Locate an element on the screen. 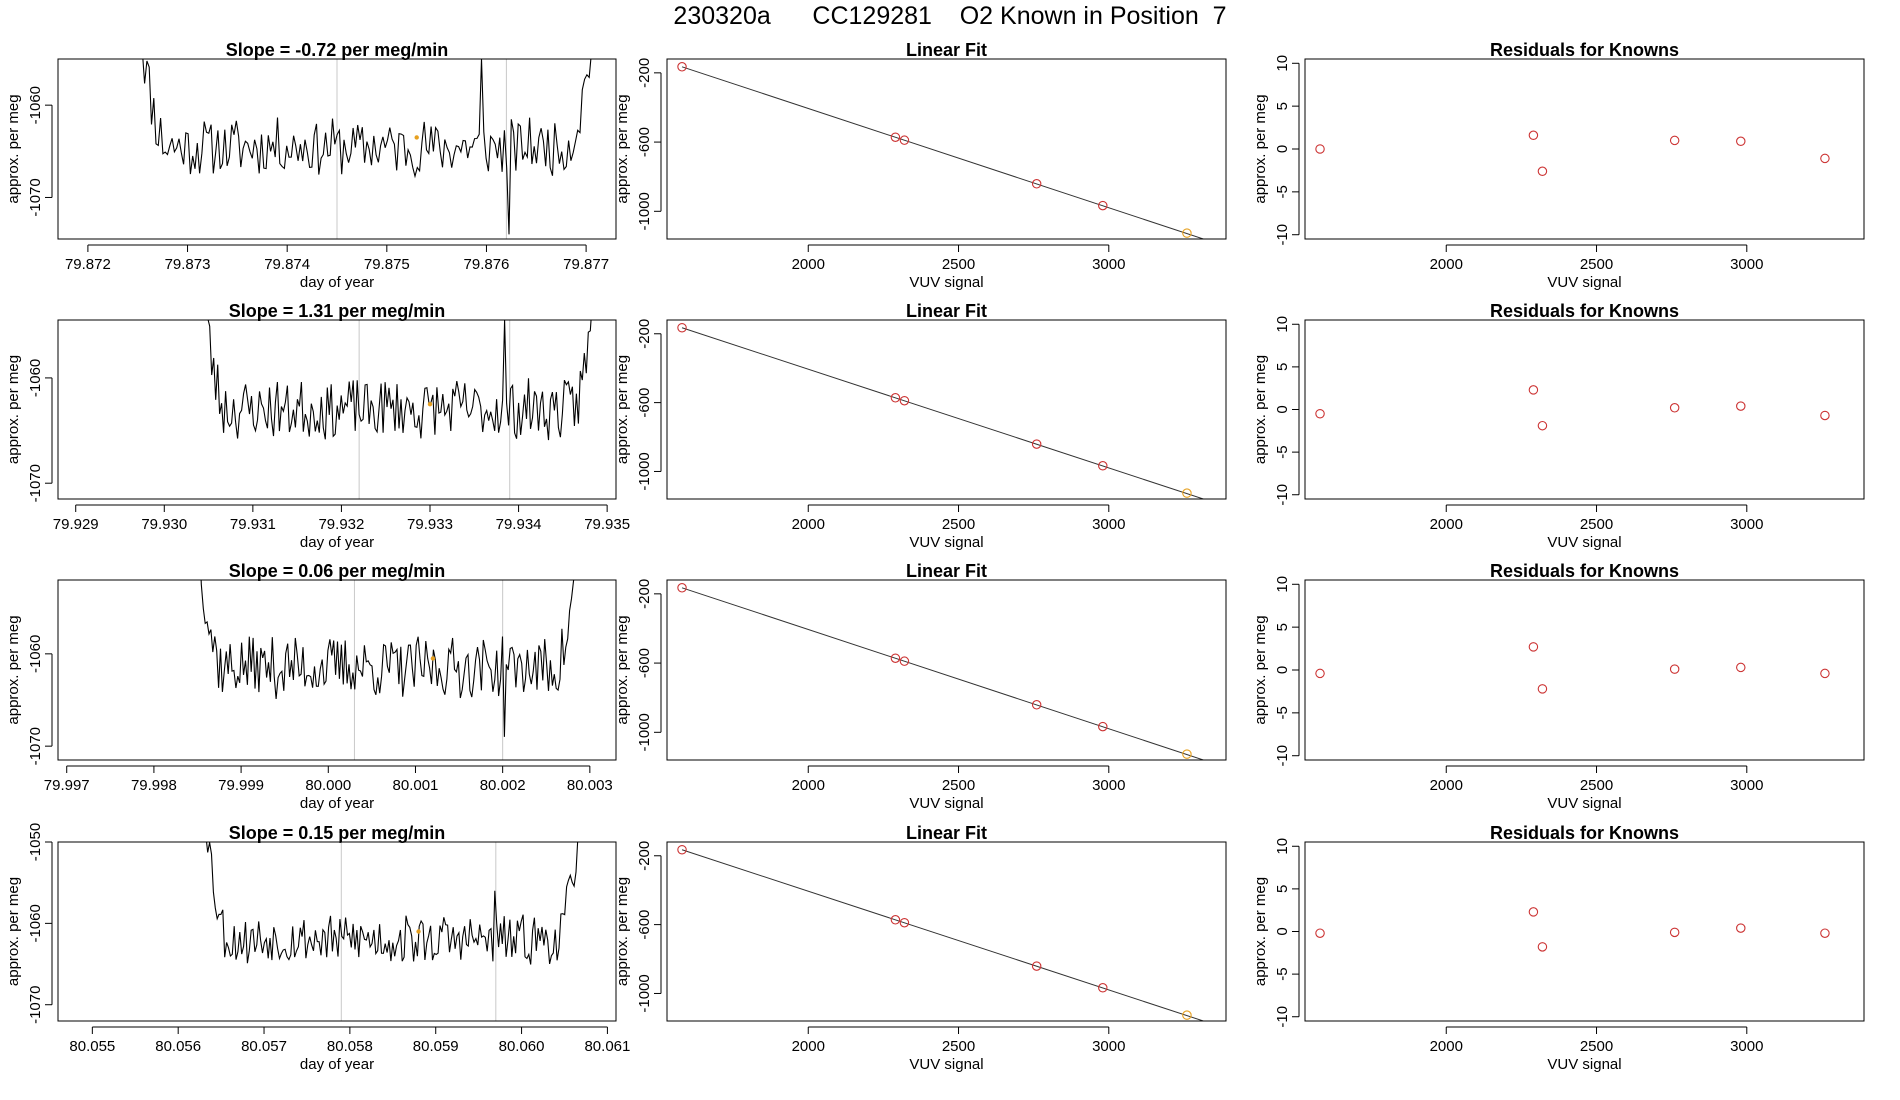 The height and width of the screenshot is (1100, 1900). panel-title: Residuals for Knowns is located at coordinates (1584, 311).